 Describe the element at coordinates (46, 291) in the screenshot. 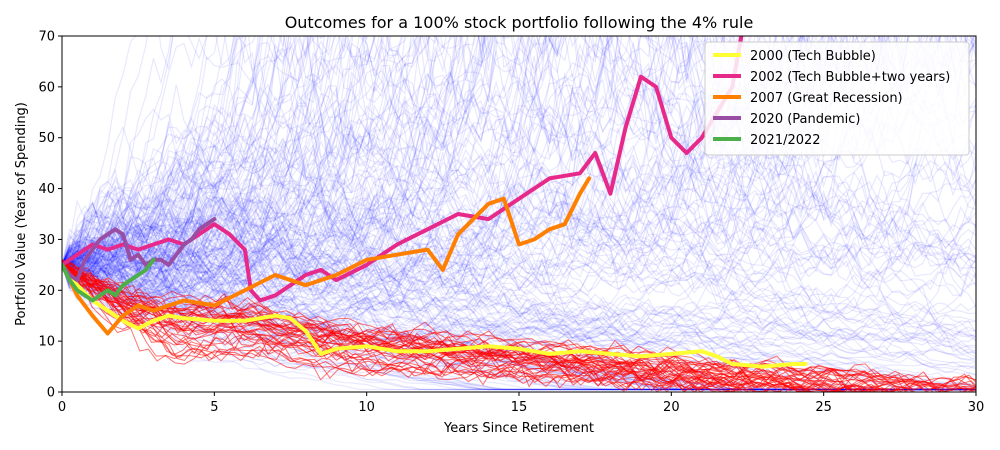

I see `y-tick-label: 20` at that location.